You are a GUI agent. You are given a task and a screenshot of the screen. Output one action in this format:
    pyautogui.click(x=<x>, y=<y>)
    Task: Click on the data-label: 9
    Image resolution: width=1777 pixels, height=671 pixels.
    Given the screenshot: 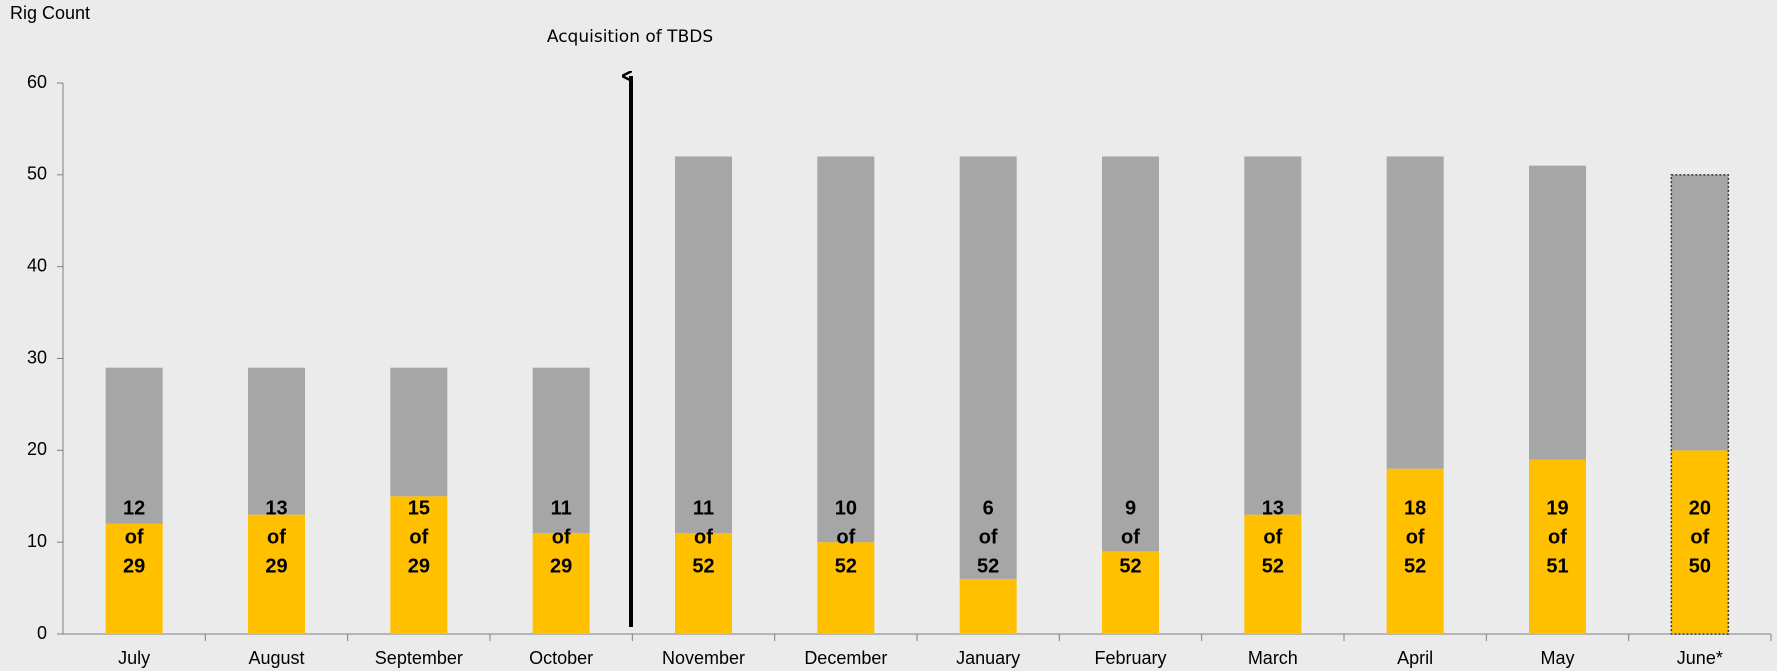 What is the action you would take?
    pyautogui.click(x=1130, y=508)
    